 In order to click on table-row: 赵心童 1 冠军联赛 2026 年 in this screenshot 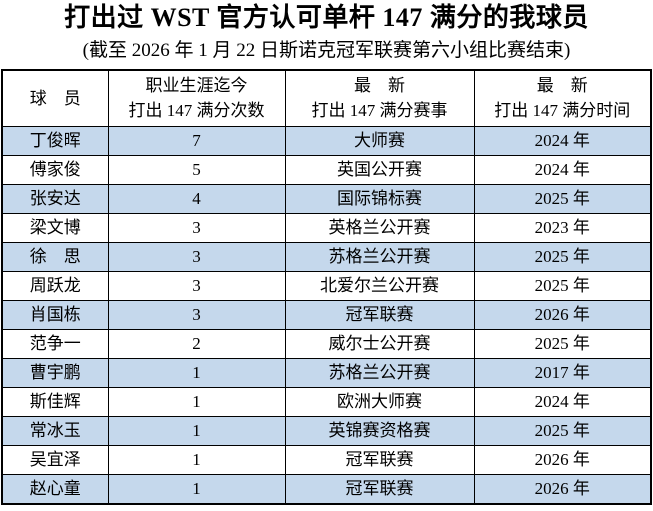, I will do `click(326, 488)`.